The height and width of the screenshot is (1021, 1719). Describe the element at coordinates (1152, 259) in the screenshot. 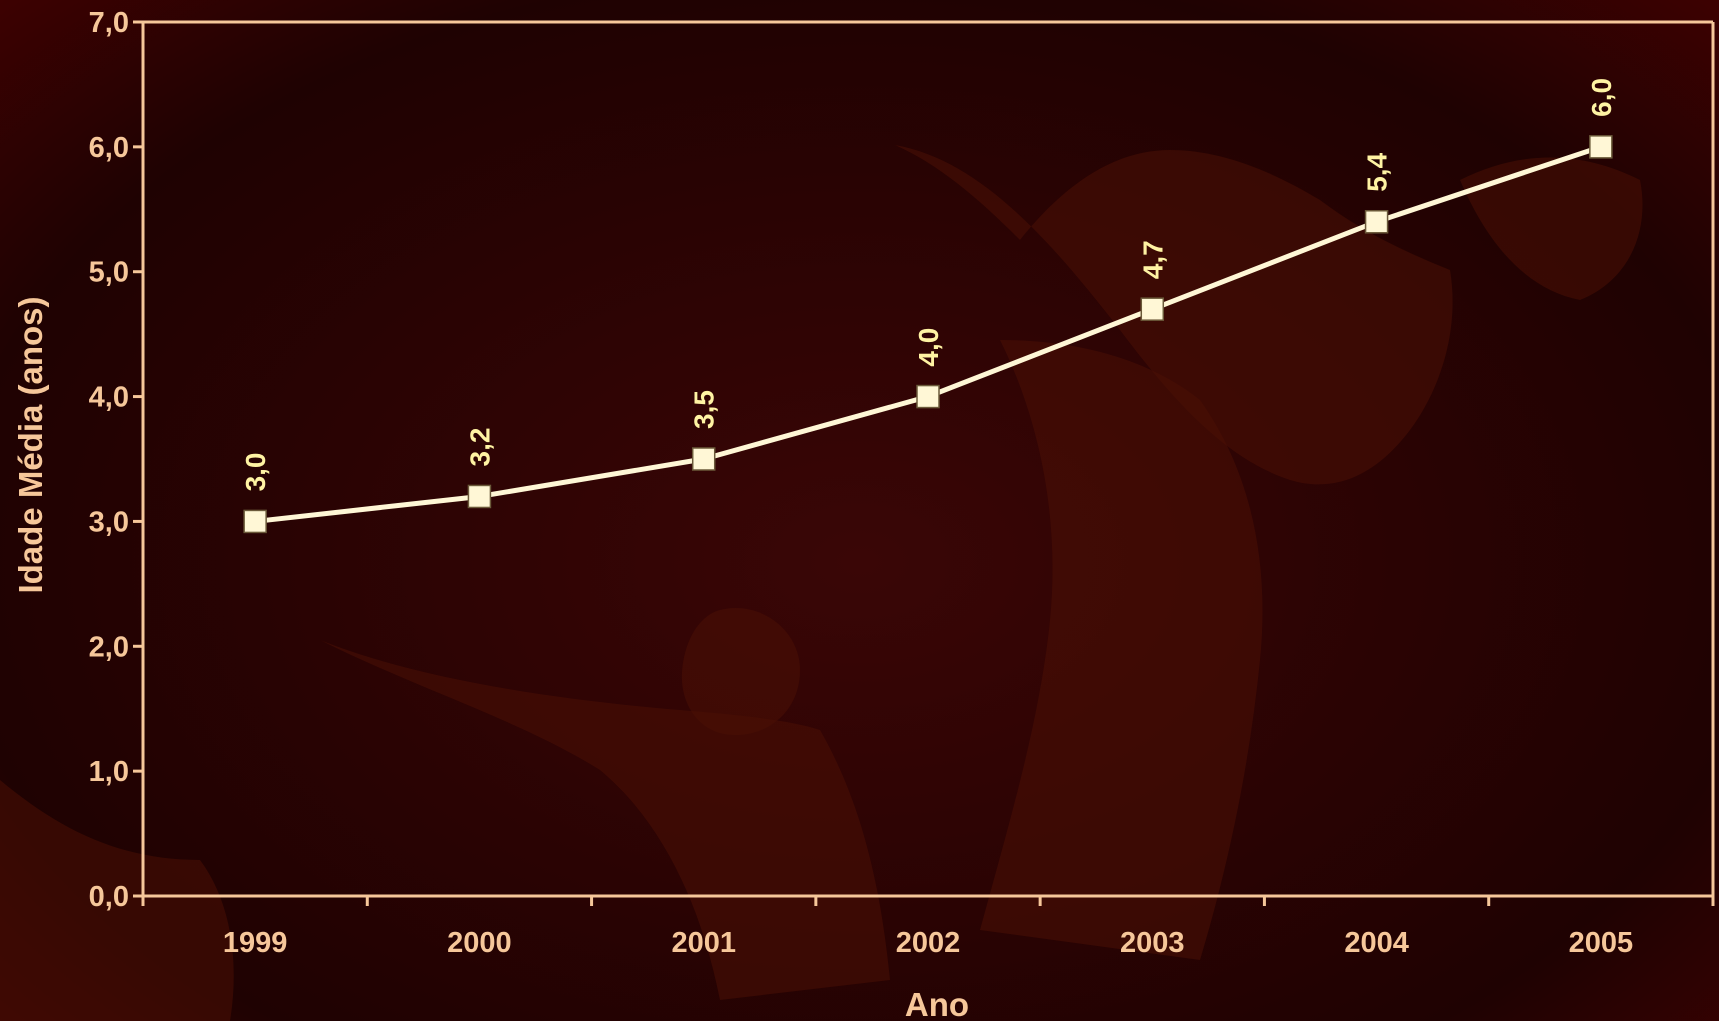

I see `data-label: 4,7` at that location.